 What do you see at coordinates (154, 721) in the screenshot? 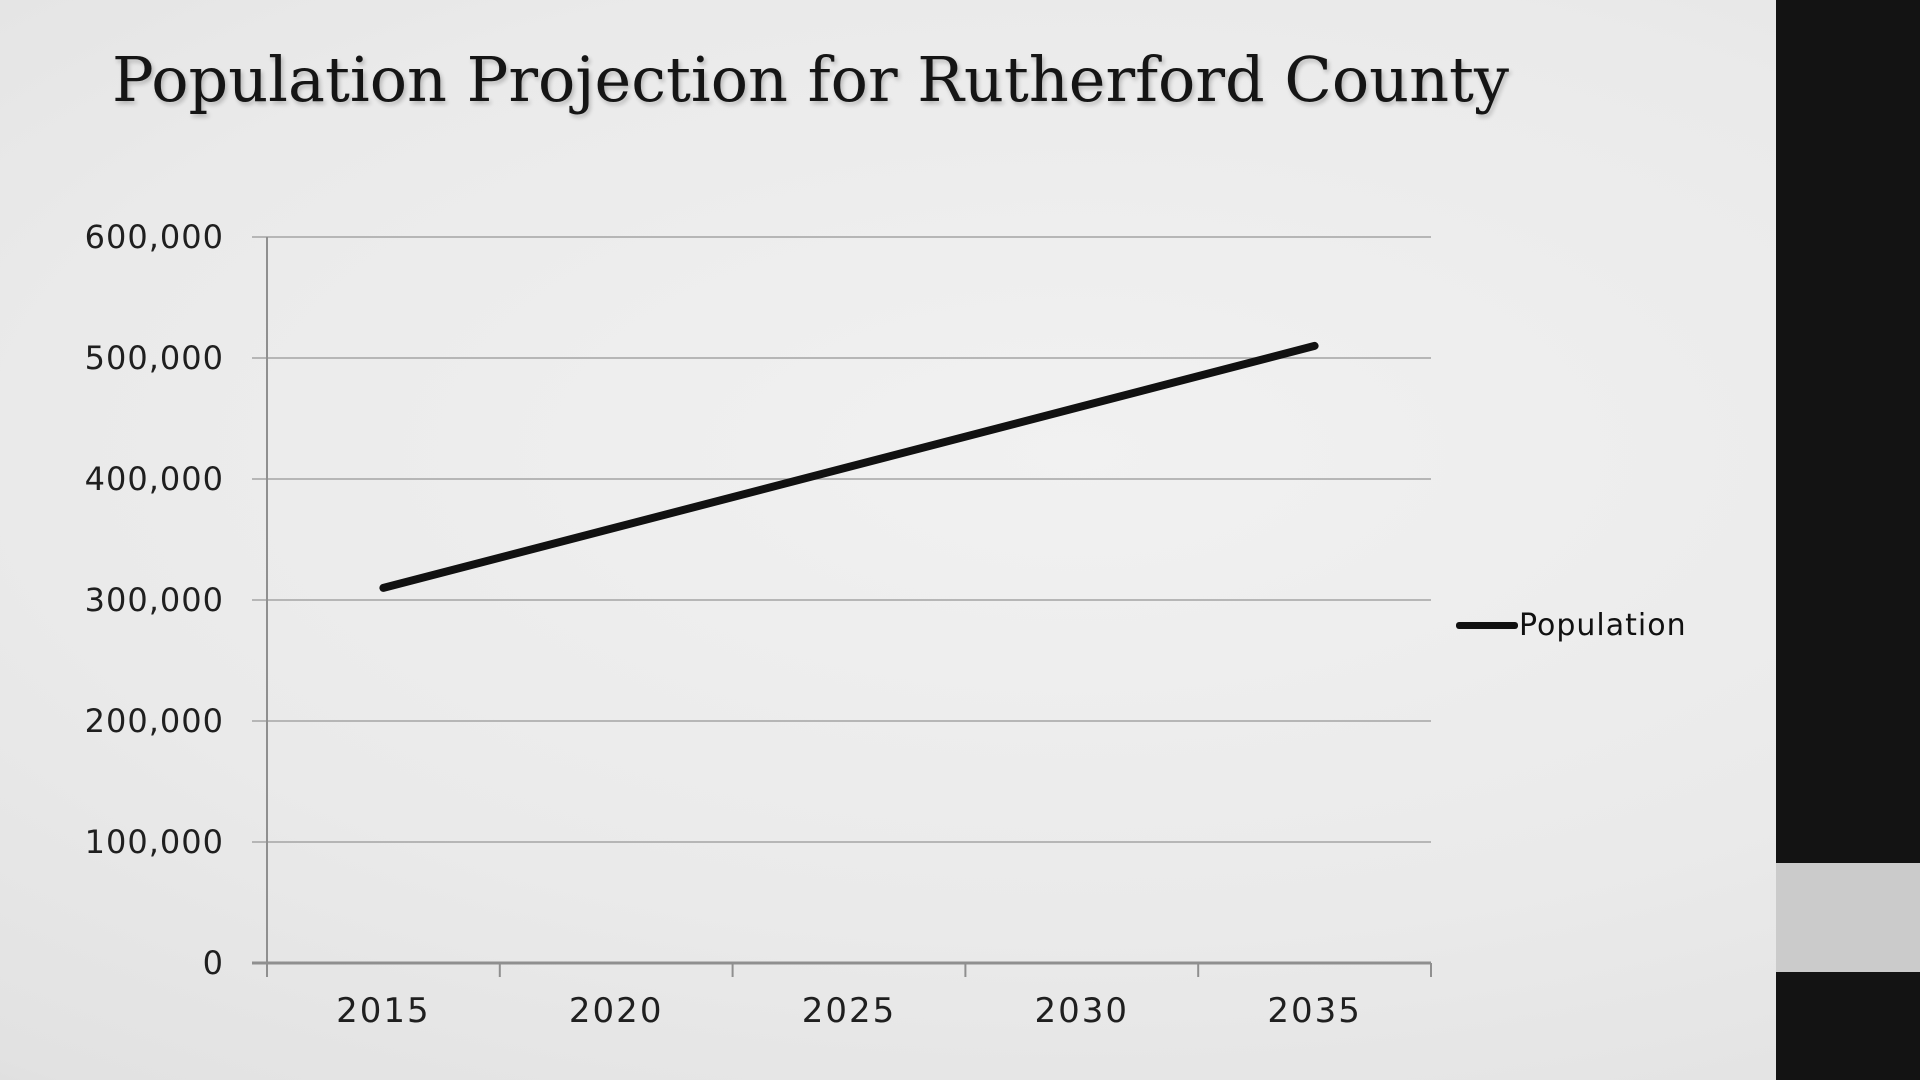
I see `y-axis-tick-label: 200,000` at bounding box center [154, 721].